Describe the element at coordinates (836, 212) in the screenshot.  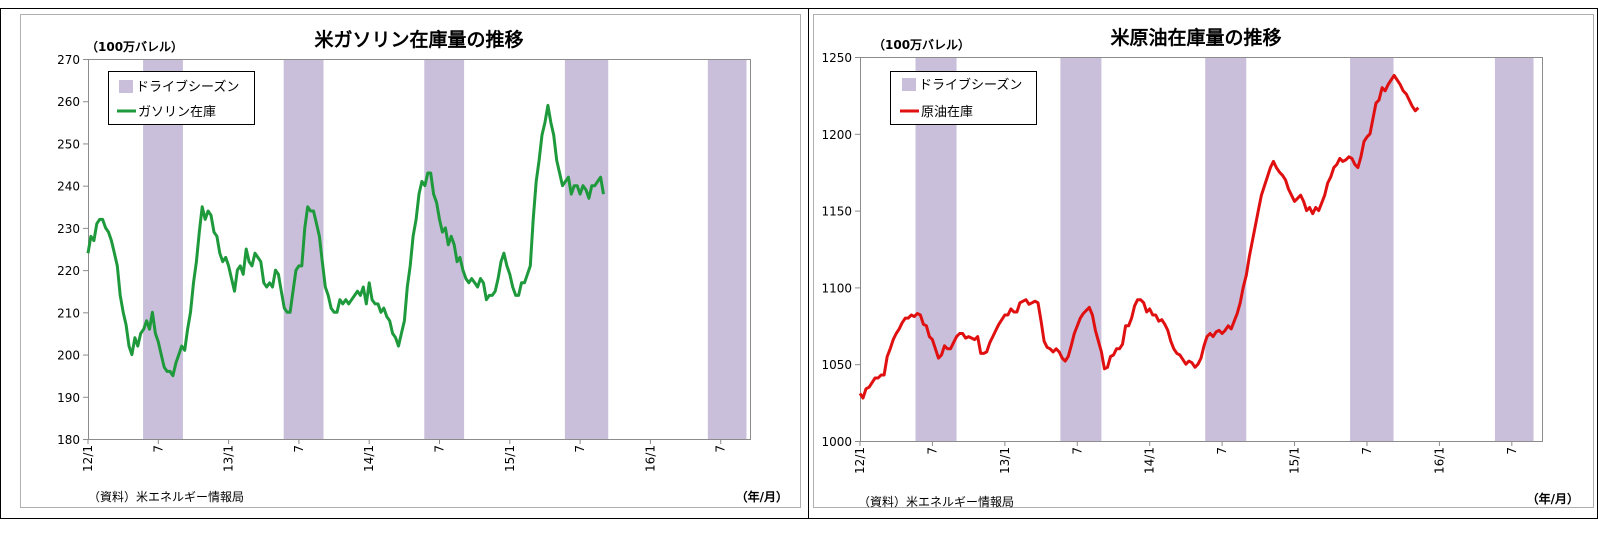
I see `y-tick-label: 1150` at that location.